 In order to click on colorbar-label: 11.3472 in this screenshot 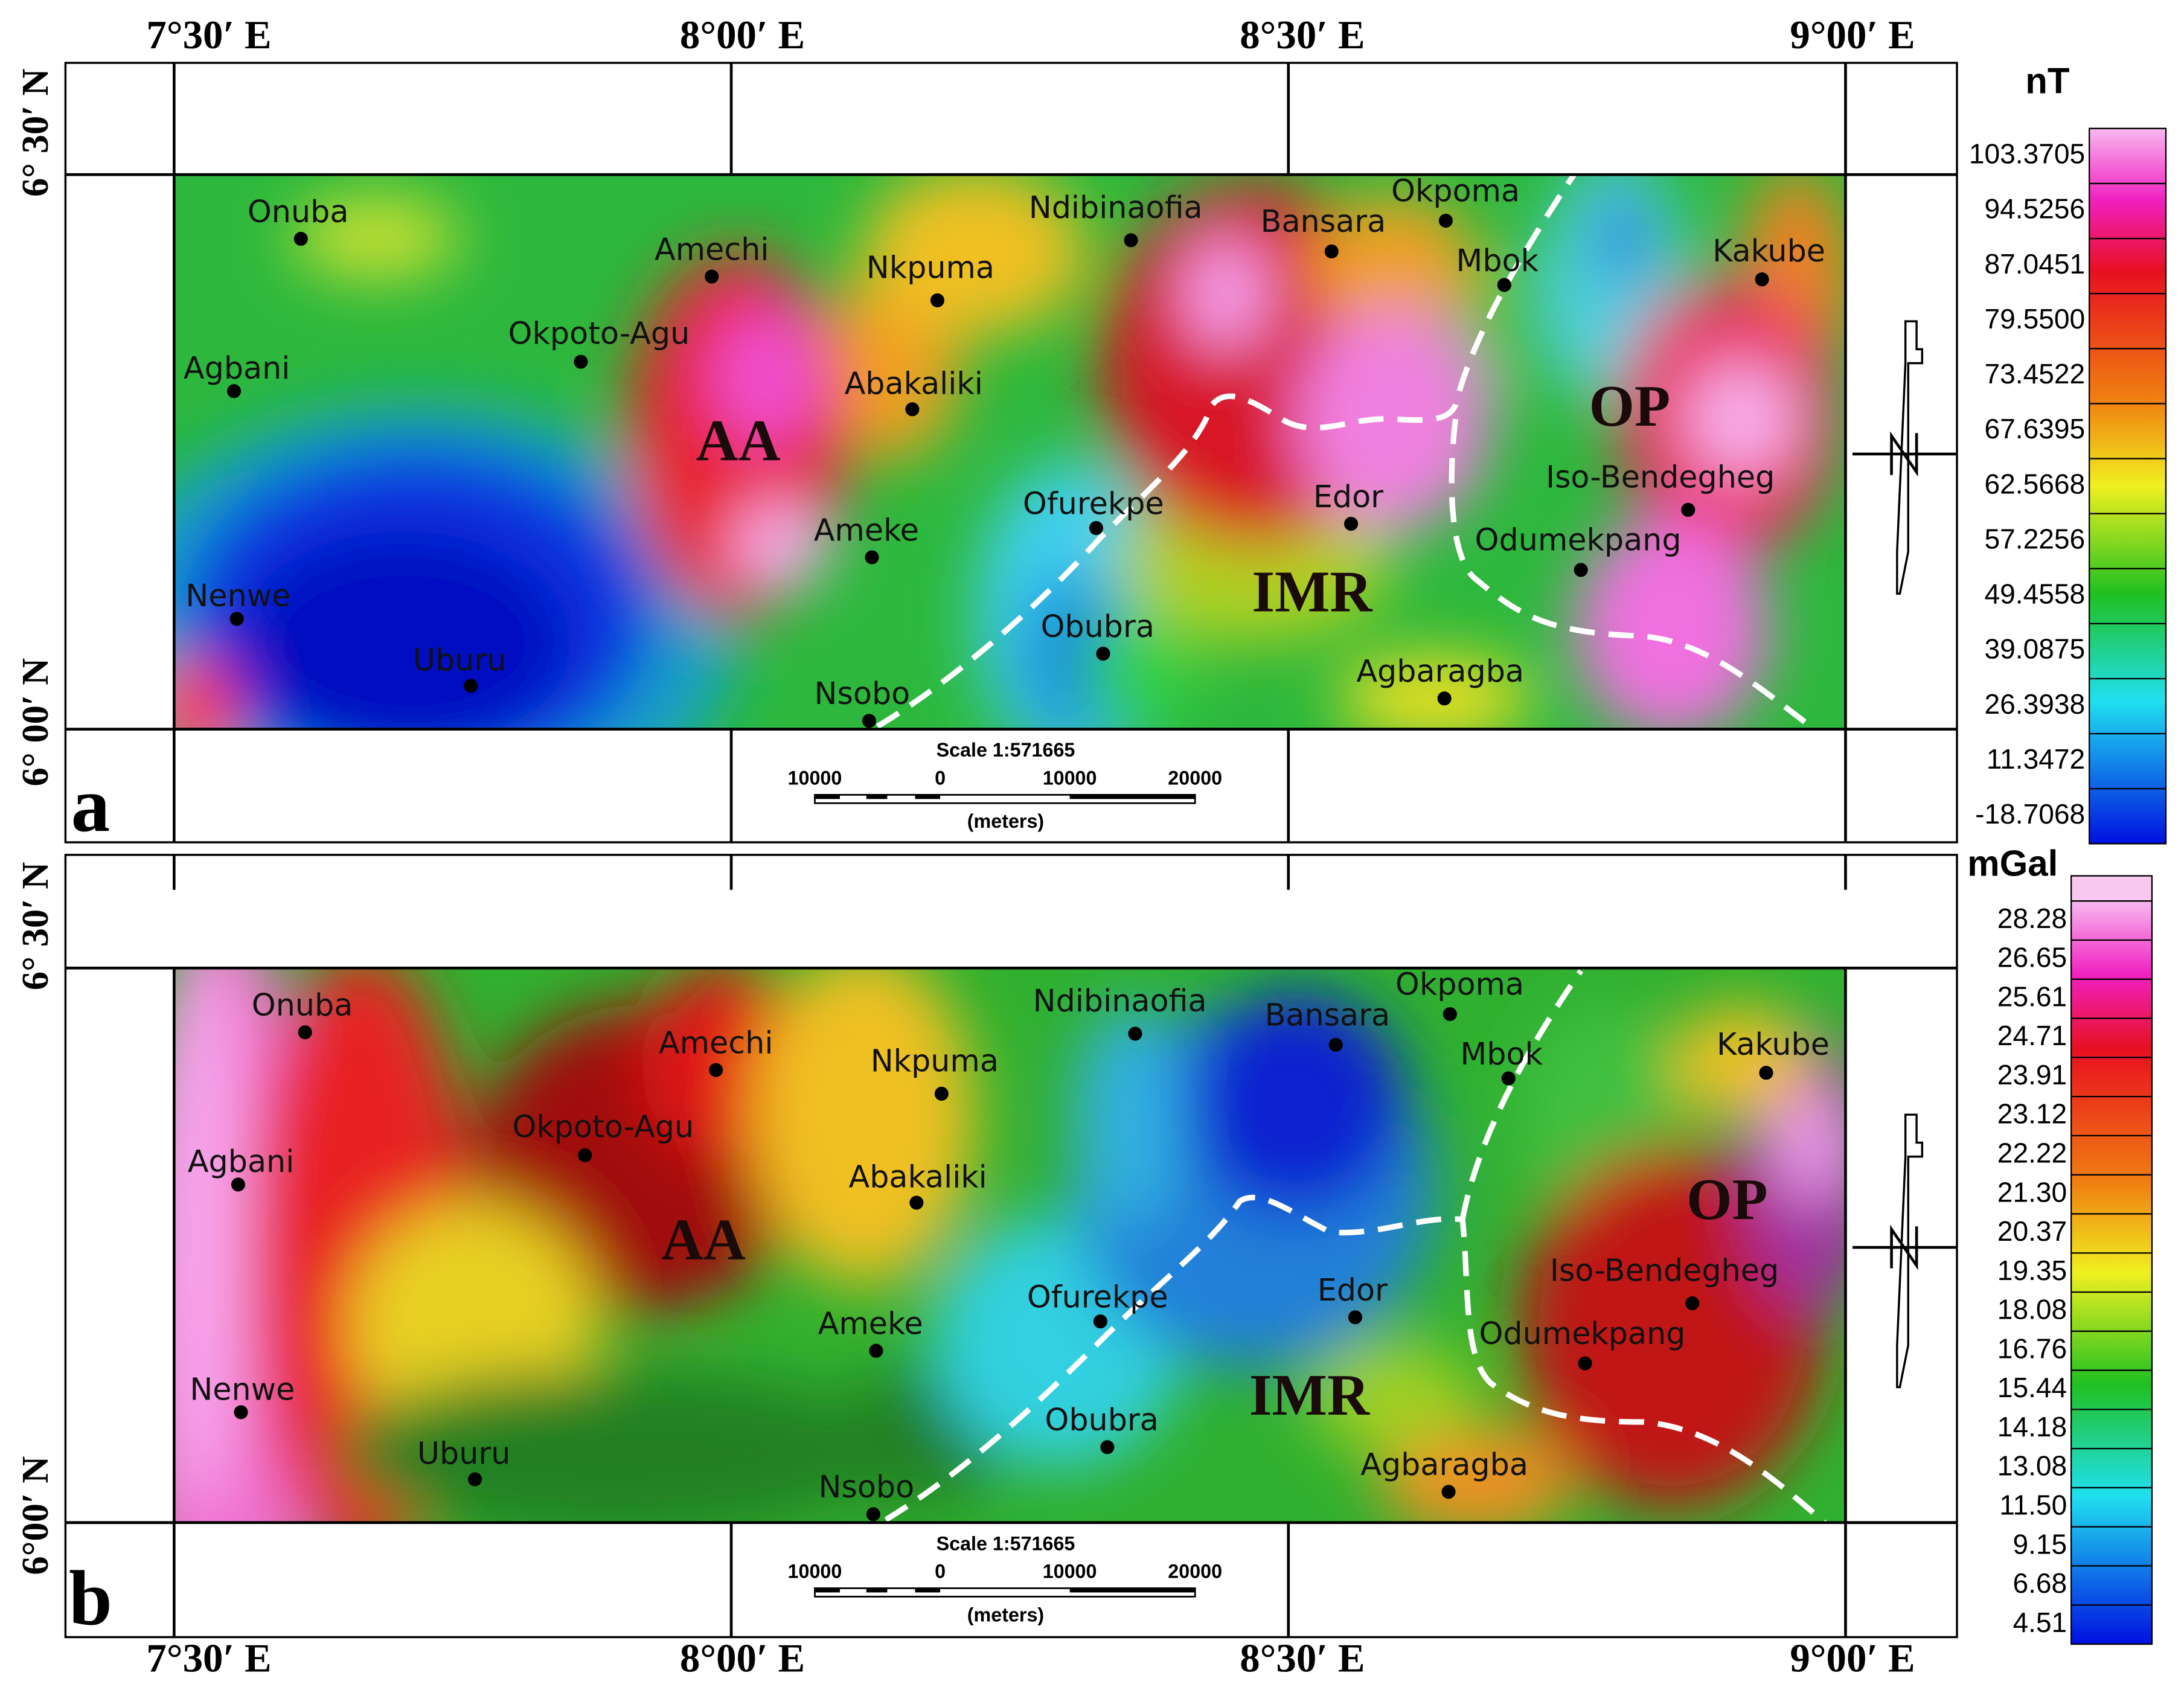, I will do `click(2036, 759)`.